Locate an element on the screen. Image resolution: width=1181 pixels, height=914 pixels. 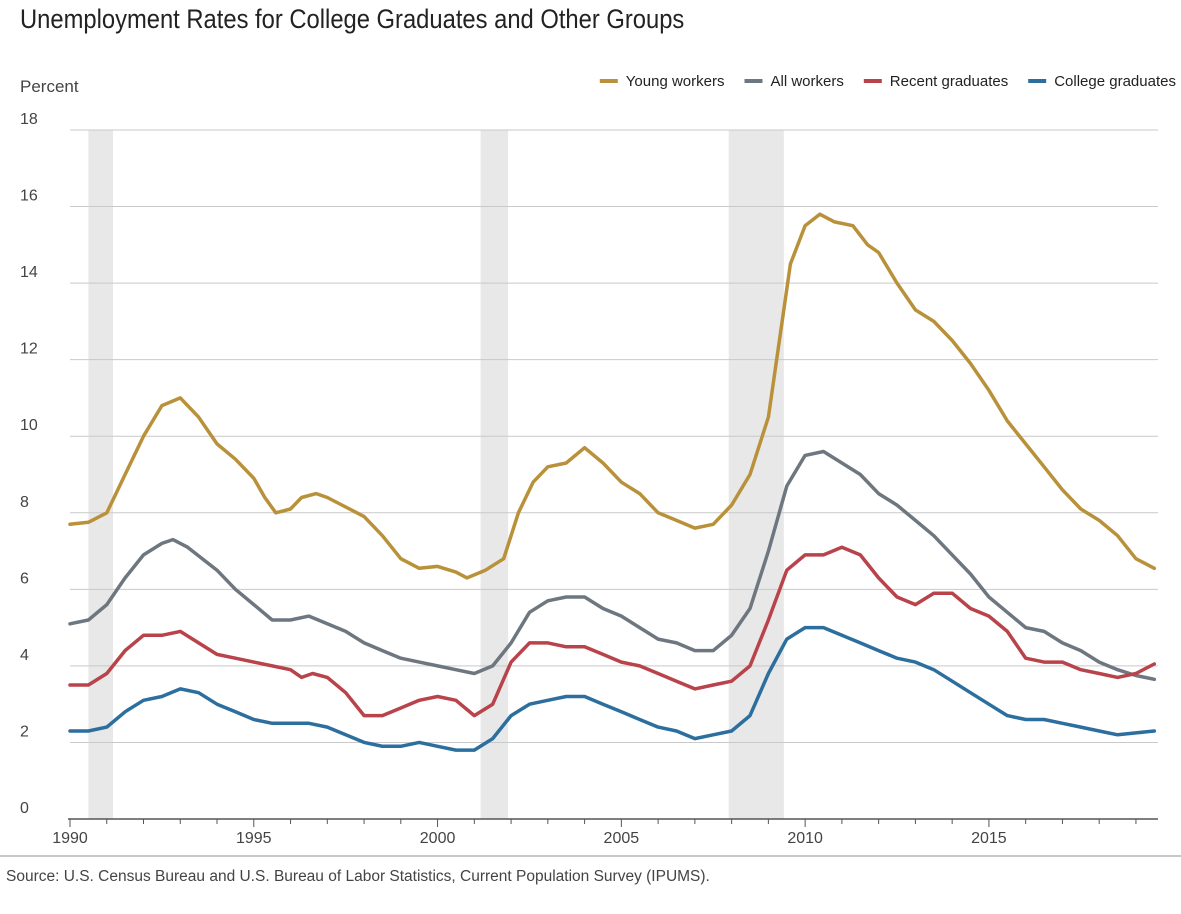
legend-label: Young workers is located at coordinates (675, 81).